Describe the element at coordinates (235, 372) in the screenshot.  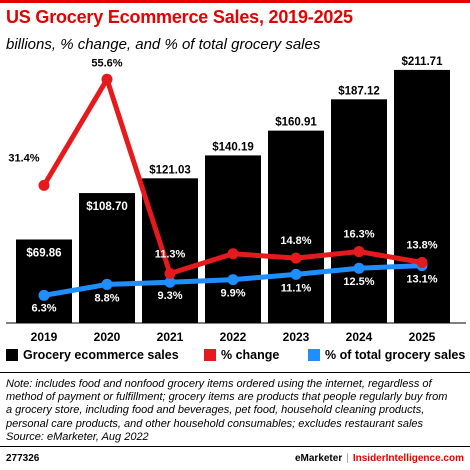
I see `note-divider` at that location.